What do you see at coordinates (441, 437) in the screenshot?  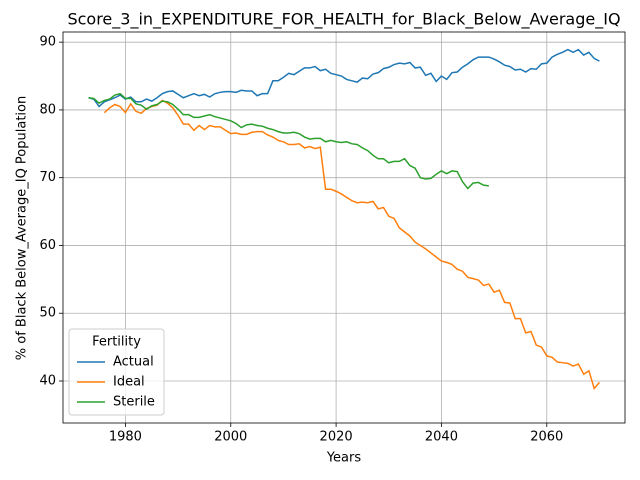 I see `x-tick-label: 2040` at bounding box center [441, 437].